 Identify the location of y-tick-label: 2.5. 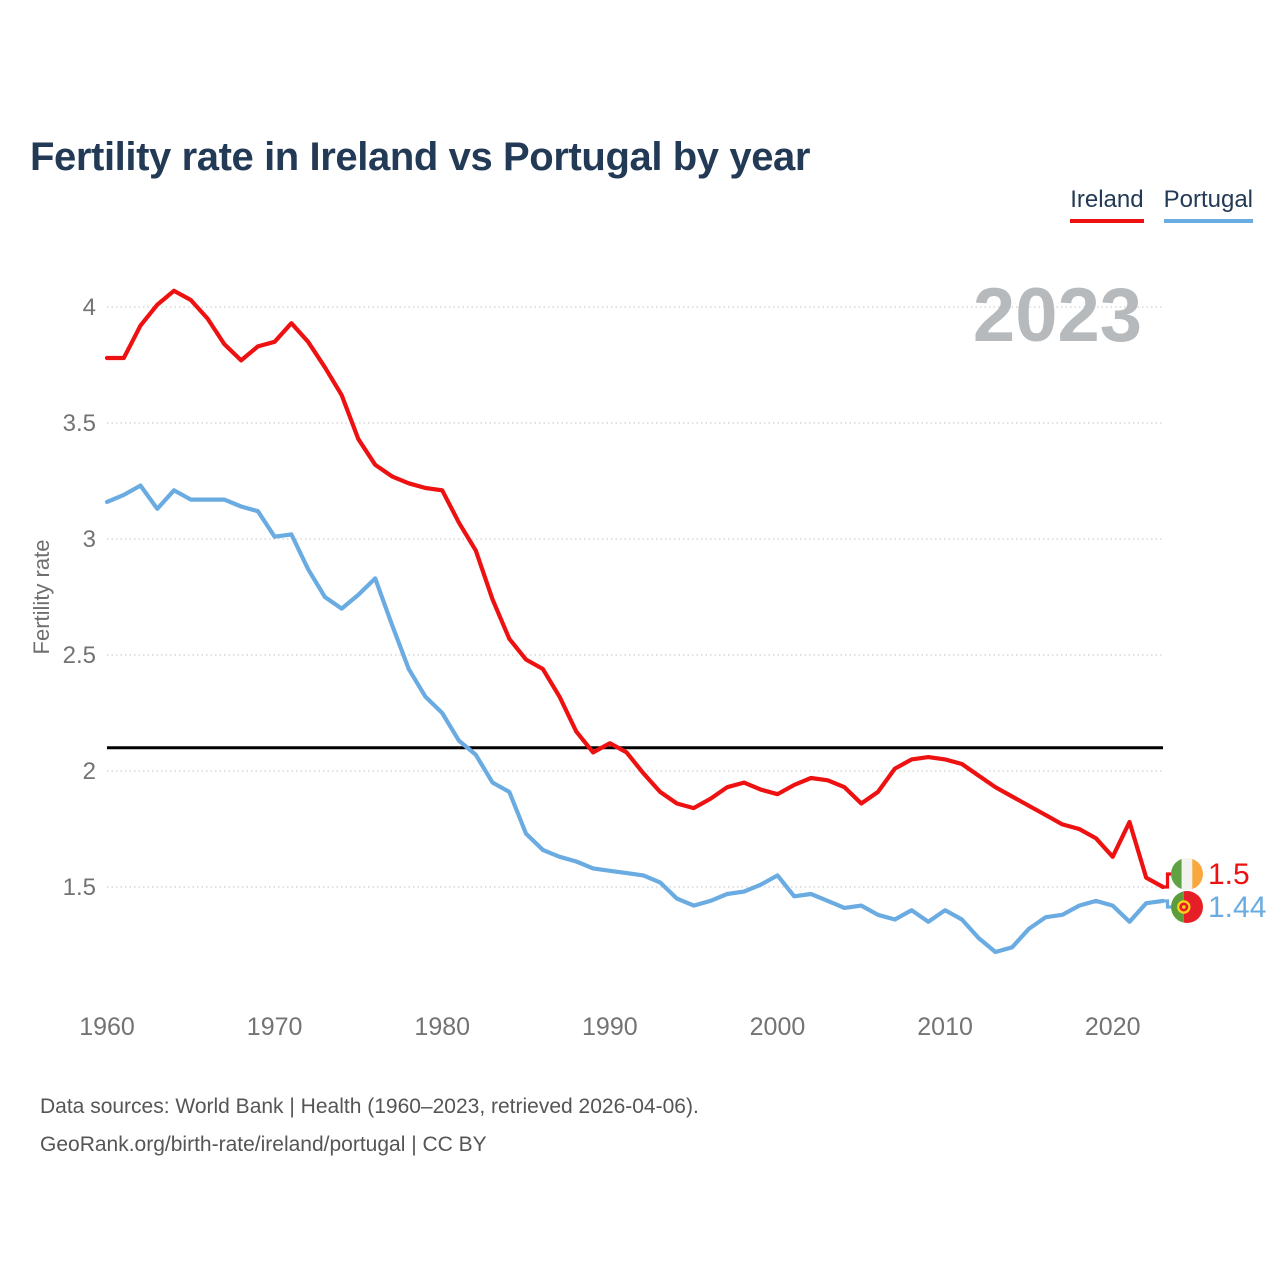
(79, 655).